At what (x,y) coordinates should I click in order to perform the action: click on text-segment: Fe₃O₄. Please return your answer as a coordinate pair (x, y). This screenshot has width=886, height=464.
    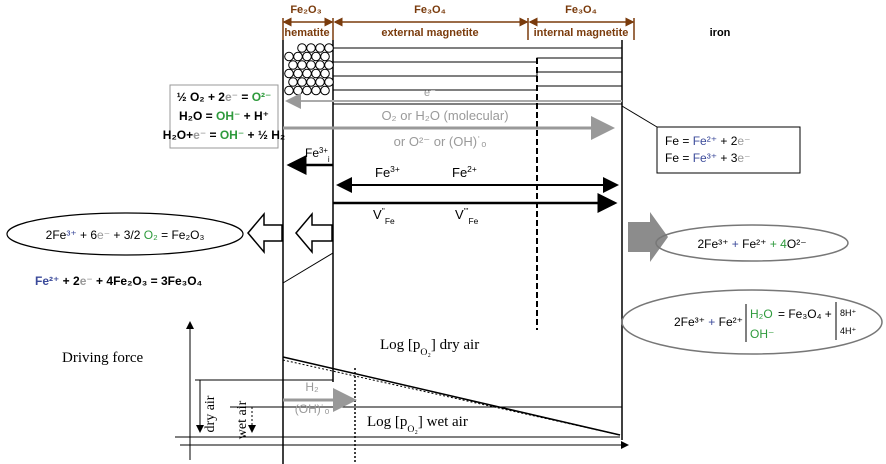
    Looking at the image, I should click on (430, 10).